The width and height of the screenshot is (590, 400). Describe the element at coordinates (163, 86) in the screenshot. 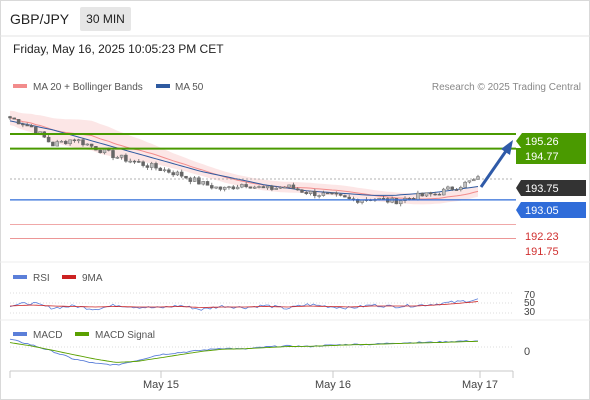

I see `ma50-legend-swatch` at that location.